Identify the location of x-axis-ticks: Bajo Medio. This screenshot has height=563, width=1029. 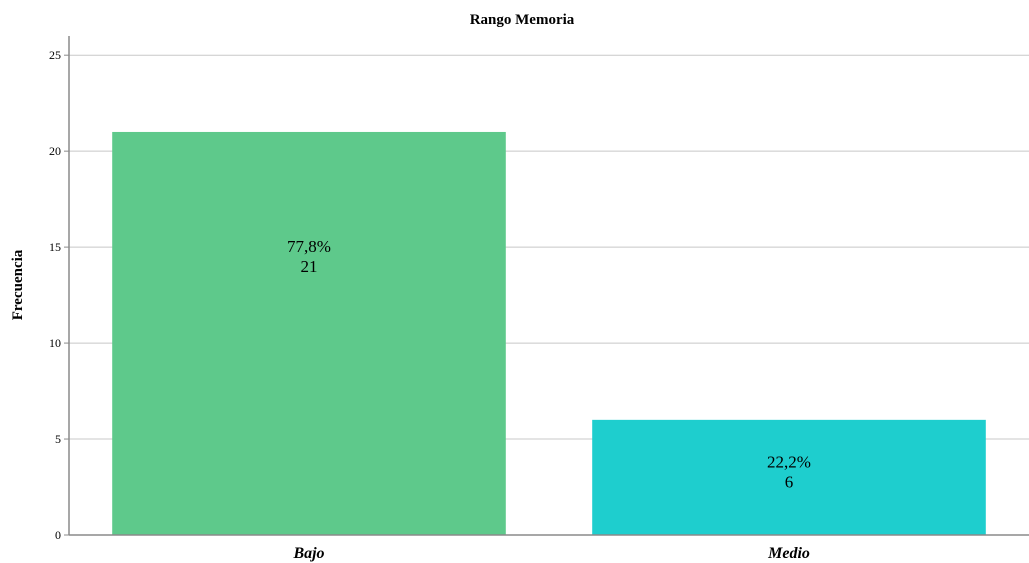
(550, 553).